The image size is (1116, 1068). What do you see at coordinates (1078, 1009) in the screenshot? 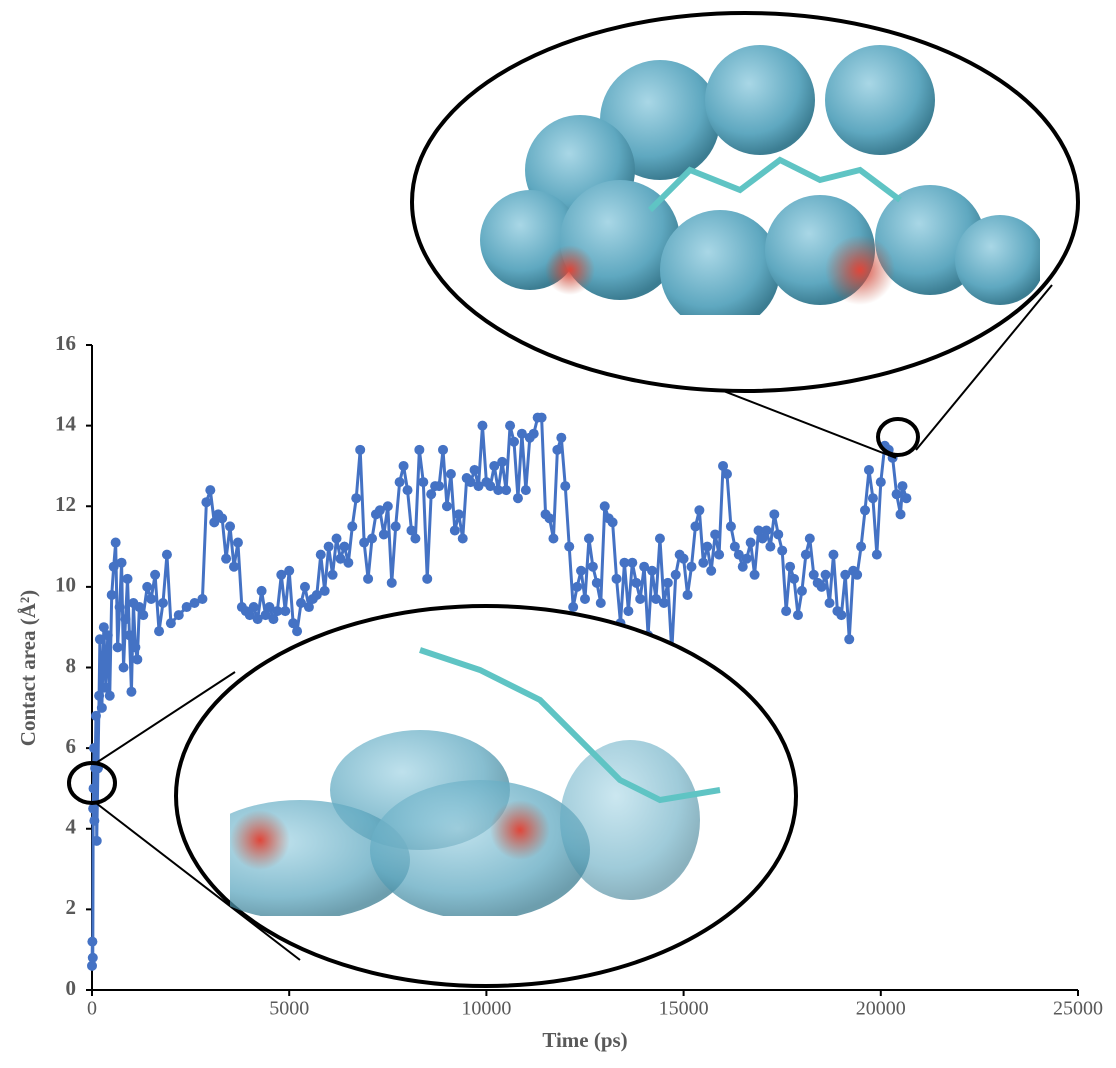
I see `x-tick-label: 25000` at bounding box center [1078, 1009].